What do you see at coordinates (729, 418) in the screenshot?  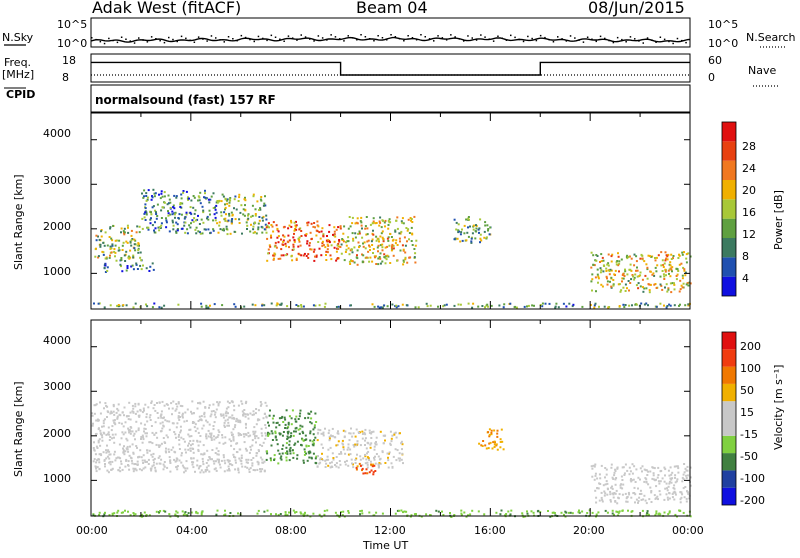 I see `velocity-colorbar-frame` at bounding box center [729, 418].